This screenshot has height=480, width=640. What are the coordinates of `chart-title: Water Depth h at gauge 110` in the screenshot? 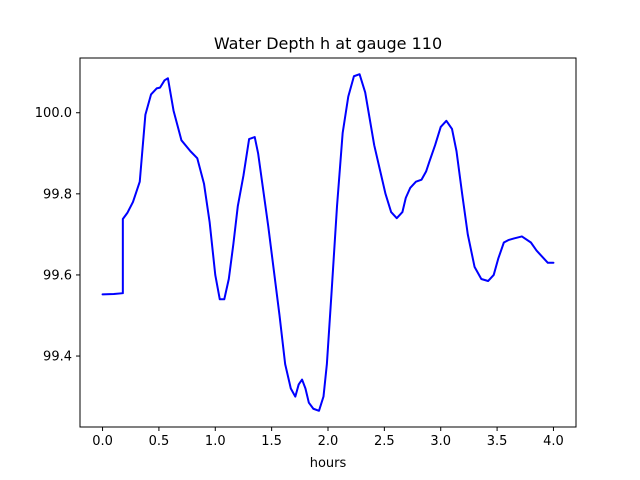 It's located at (328, 43).